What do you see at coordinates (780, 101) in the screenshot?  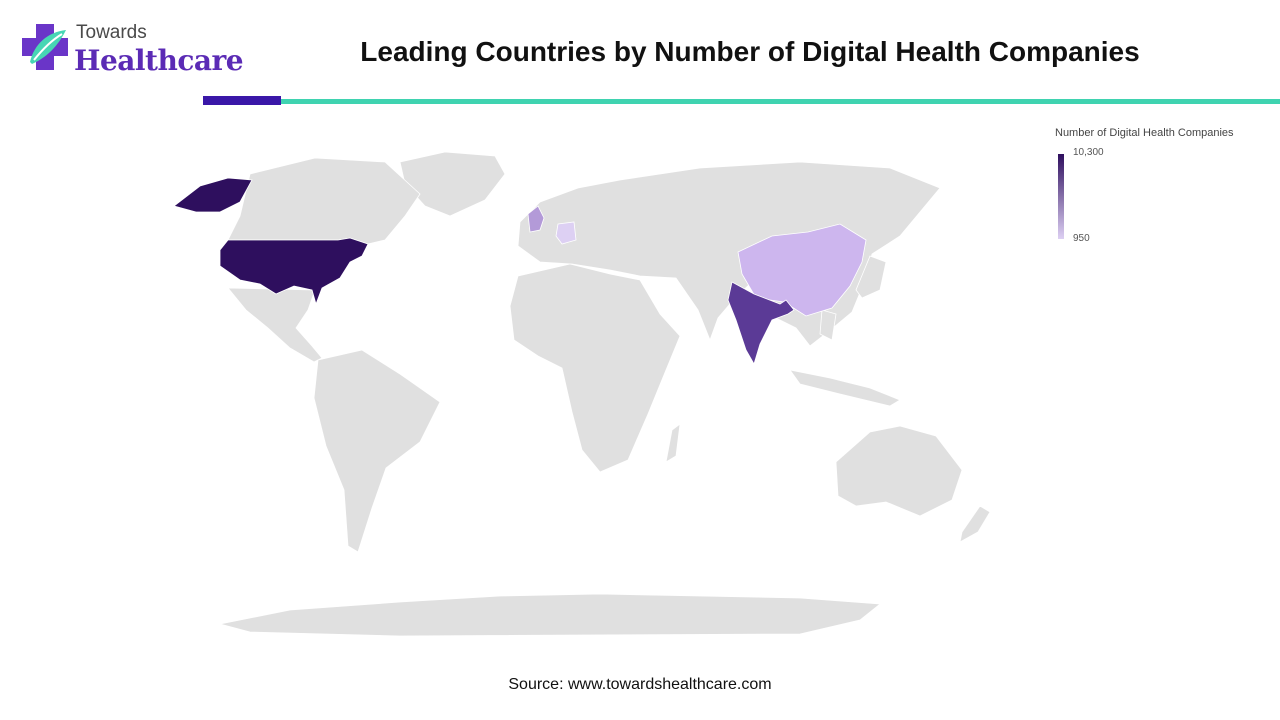 I see `title-underline-rule` at bounding box center [780, 101].